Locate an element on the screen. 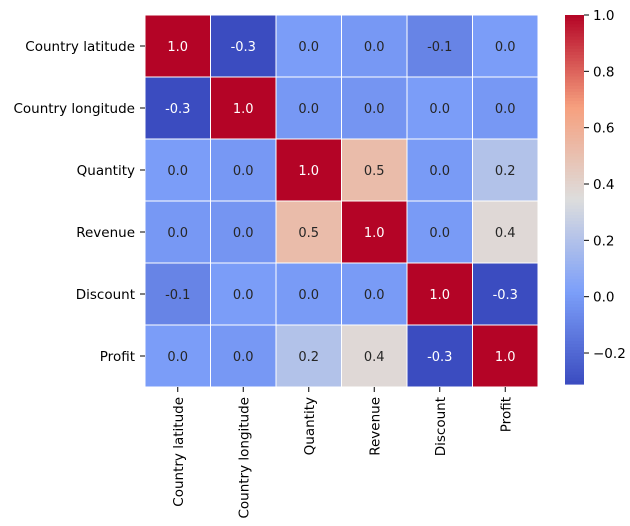 Image resolution: width=630 pixels, height=526 pixels. row-label: Country latitude is located at coordinates (80, 47).